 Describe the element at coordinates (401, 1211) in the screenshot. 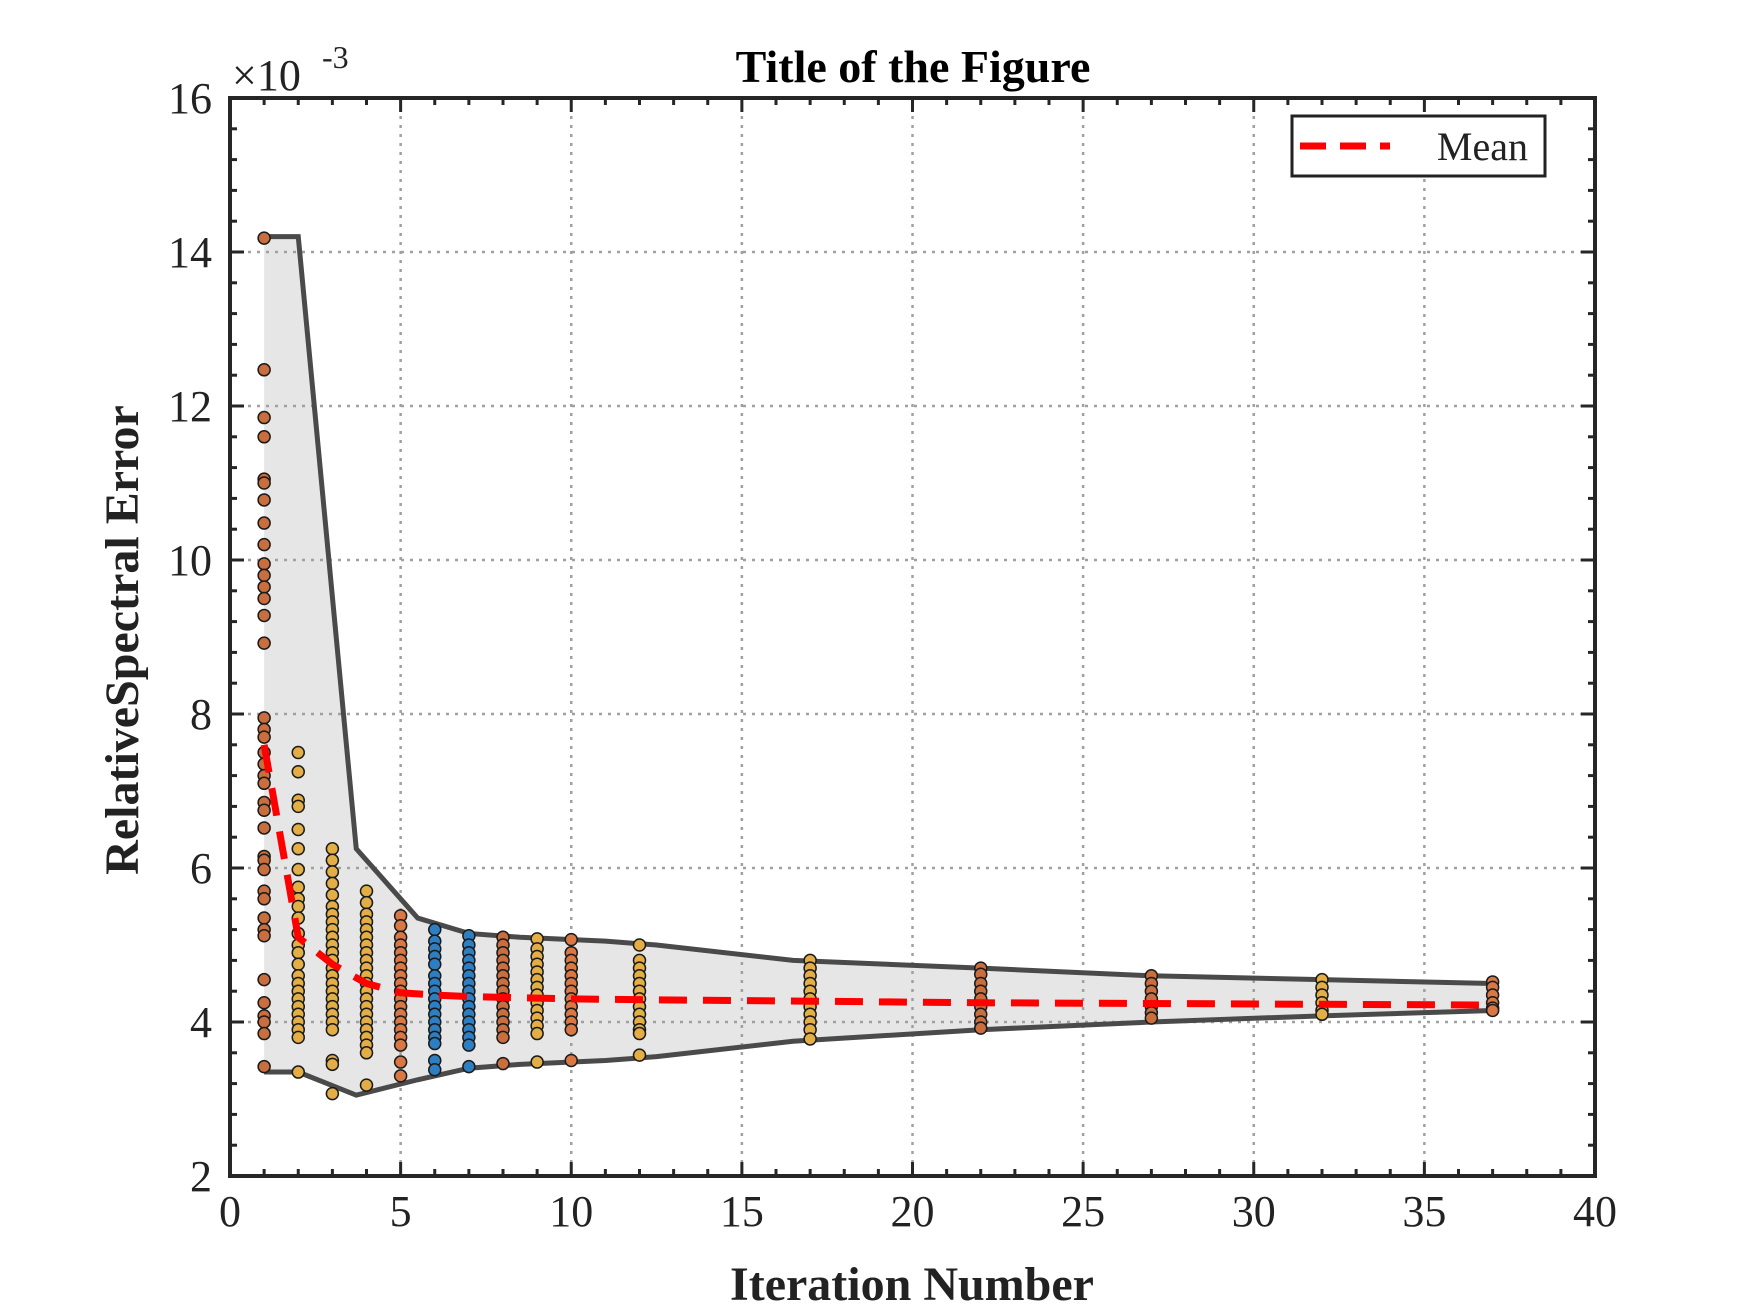

I see `x-tick-label: 5` at that location.